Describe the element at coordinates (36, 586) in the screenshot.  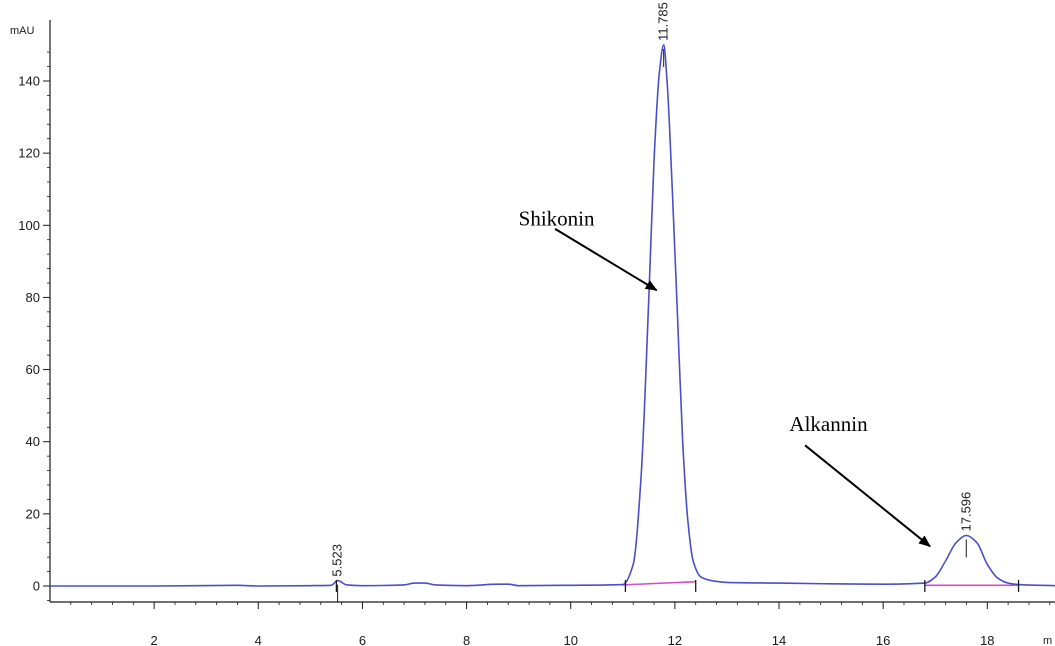
I see `y-tick-label: 0` at that location.